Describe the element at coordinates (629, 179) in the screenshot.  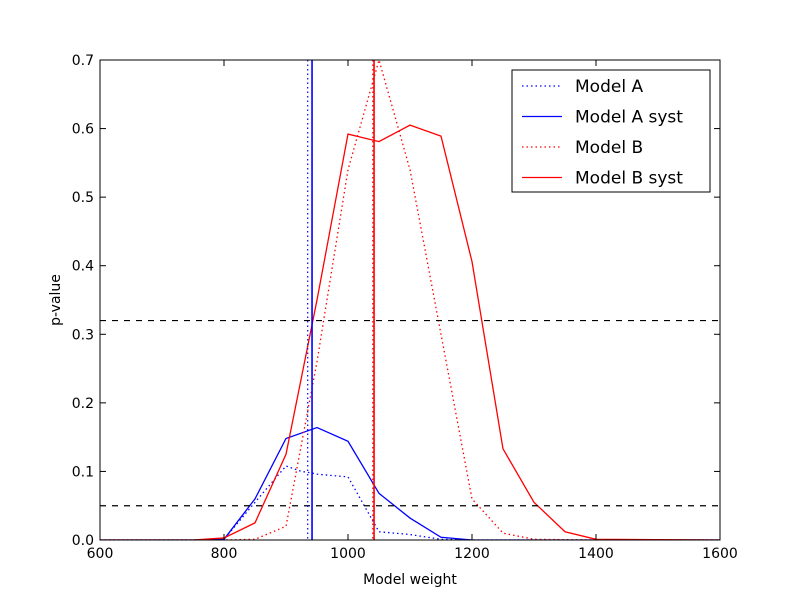
I see `legend-label: Model B syst` at that location.